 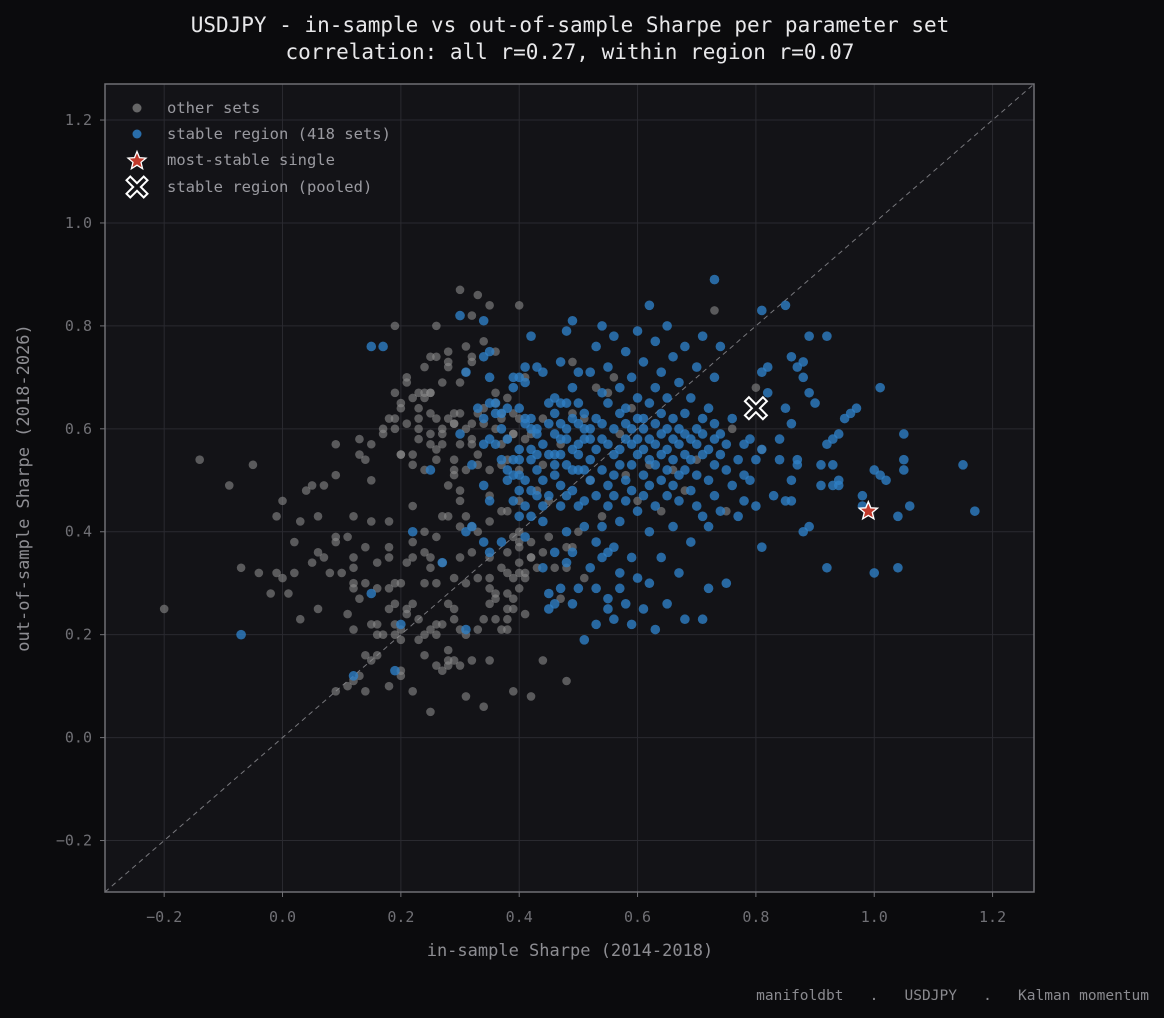 What do you see at coordinates (137, 160) in the screenshot?
I see `legend-star-marker` at bounding box center [137, 160].